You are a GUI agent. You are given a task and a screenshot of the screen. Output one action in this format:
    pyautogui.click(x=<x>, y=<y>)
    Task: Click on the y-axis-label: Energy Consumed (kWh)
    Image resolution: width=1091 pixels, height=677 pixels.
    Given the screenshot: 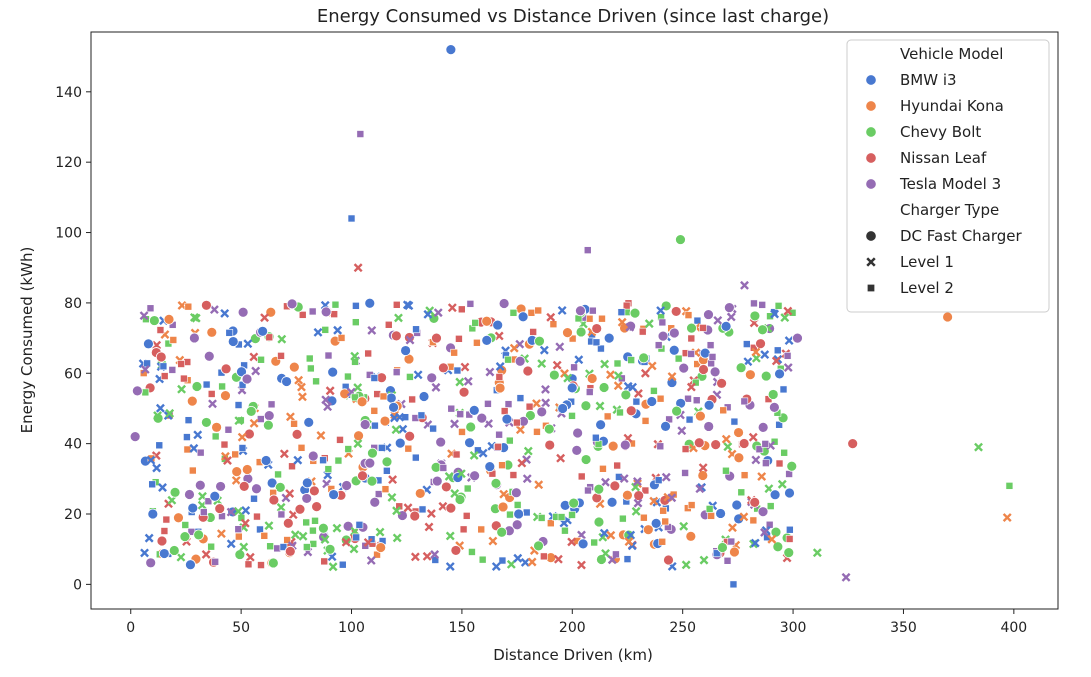 What is the action you would take?
    pyautogui.click(x=27, y=340)
    